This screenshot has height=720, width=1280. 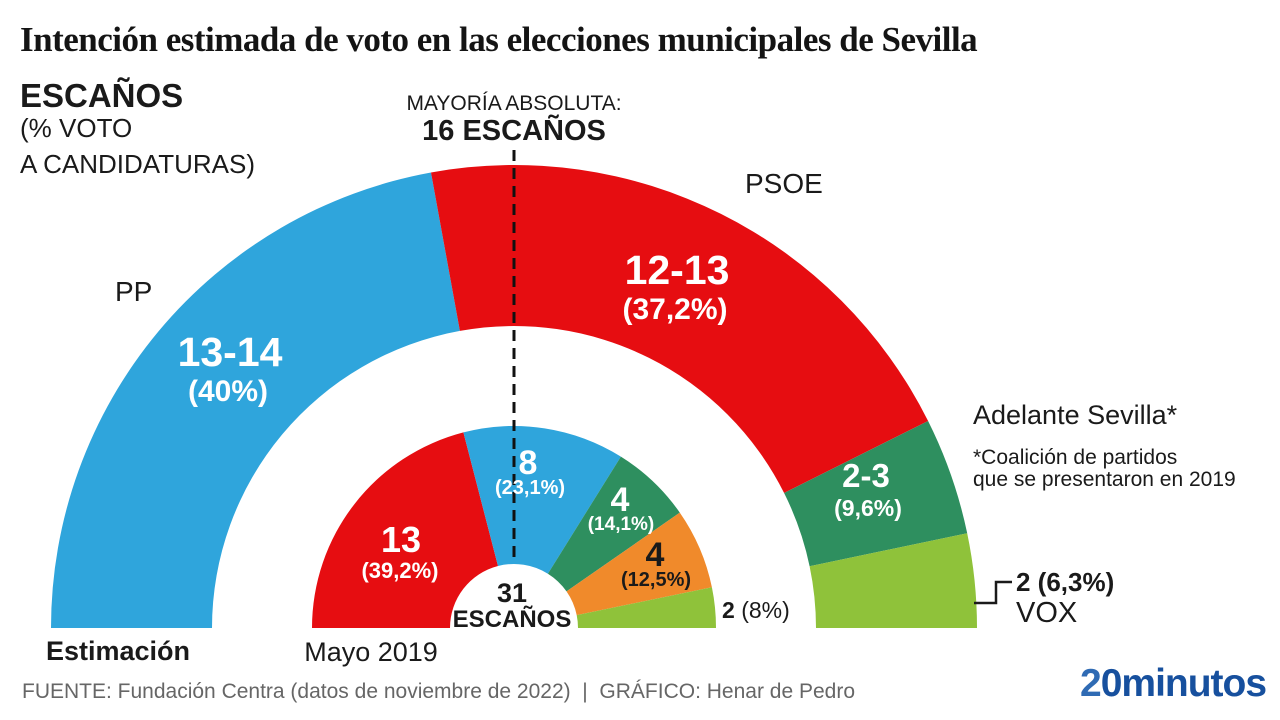 I want to click on outer-ring-label: Estimación, so click(x=118, y=651).